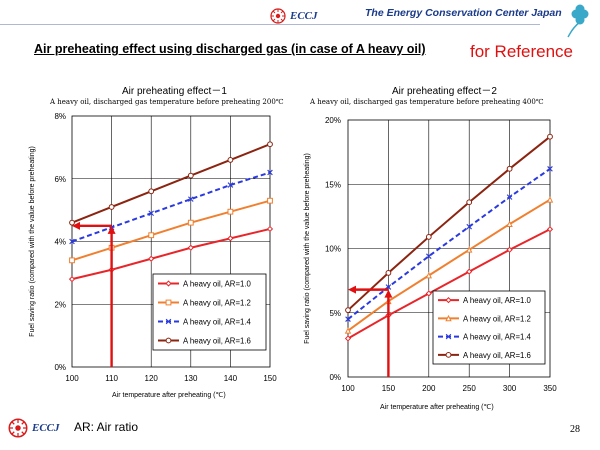  I want to click on chart2-y-tick-label: 10%, so click(333, 249).